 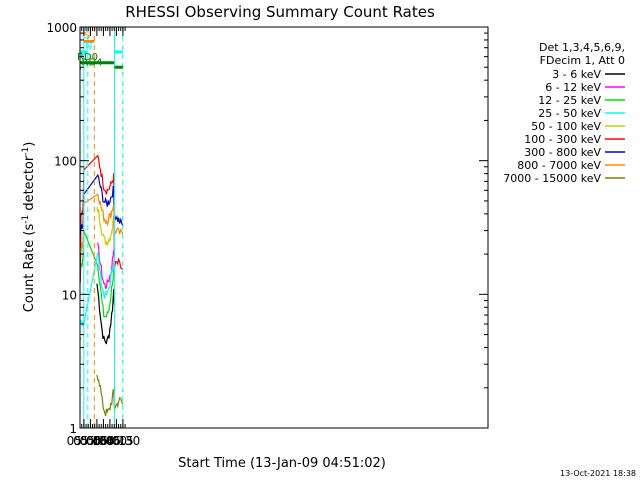 What do you see at coordinates (562, 139) in the screenshot?
I see `legend-label-6: 100 - 300 keV` at bounding box center [562, 139].